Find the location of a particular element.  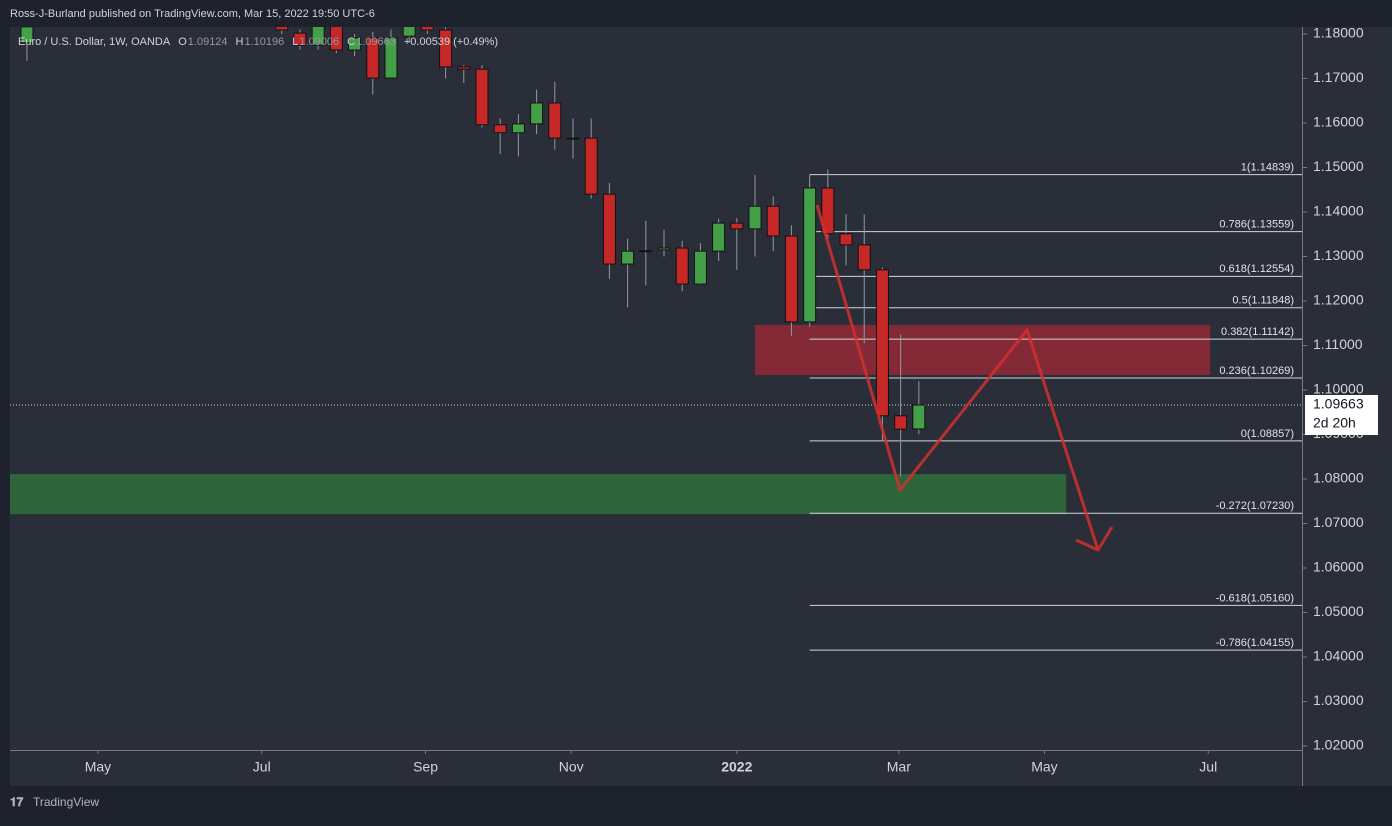

x-tick-label: Sep is located at coordinates (425, 767).